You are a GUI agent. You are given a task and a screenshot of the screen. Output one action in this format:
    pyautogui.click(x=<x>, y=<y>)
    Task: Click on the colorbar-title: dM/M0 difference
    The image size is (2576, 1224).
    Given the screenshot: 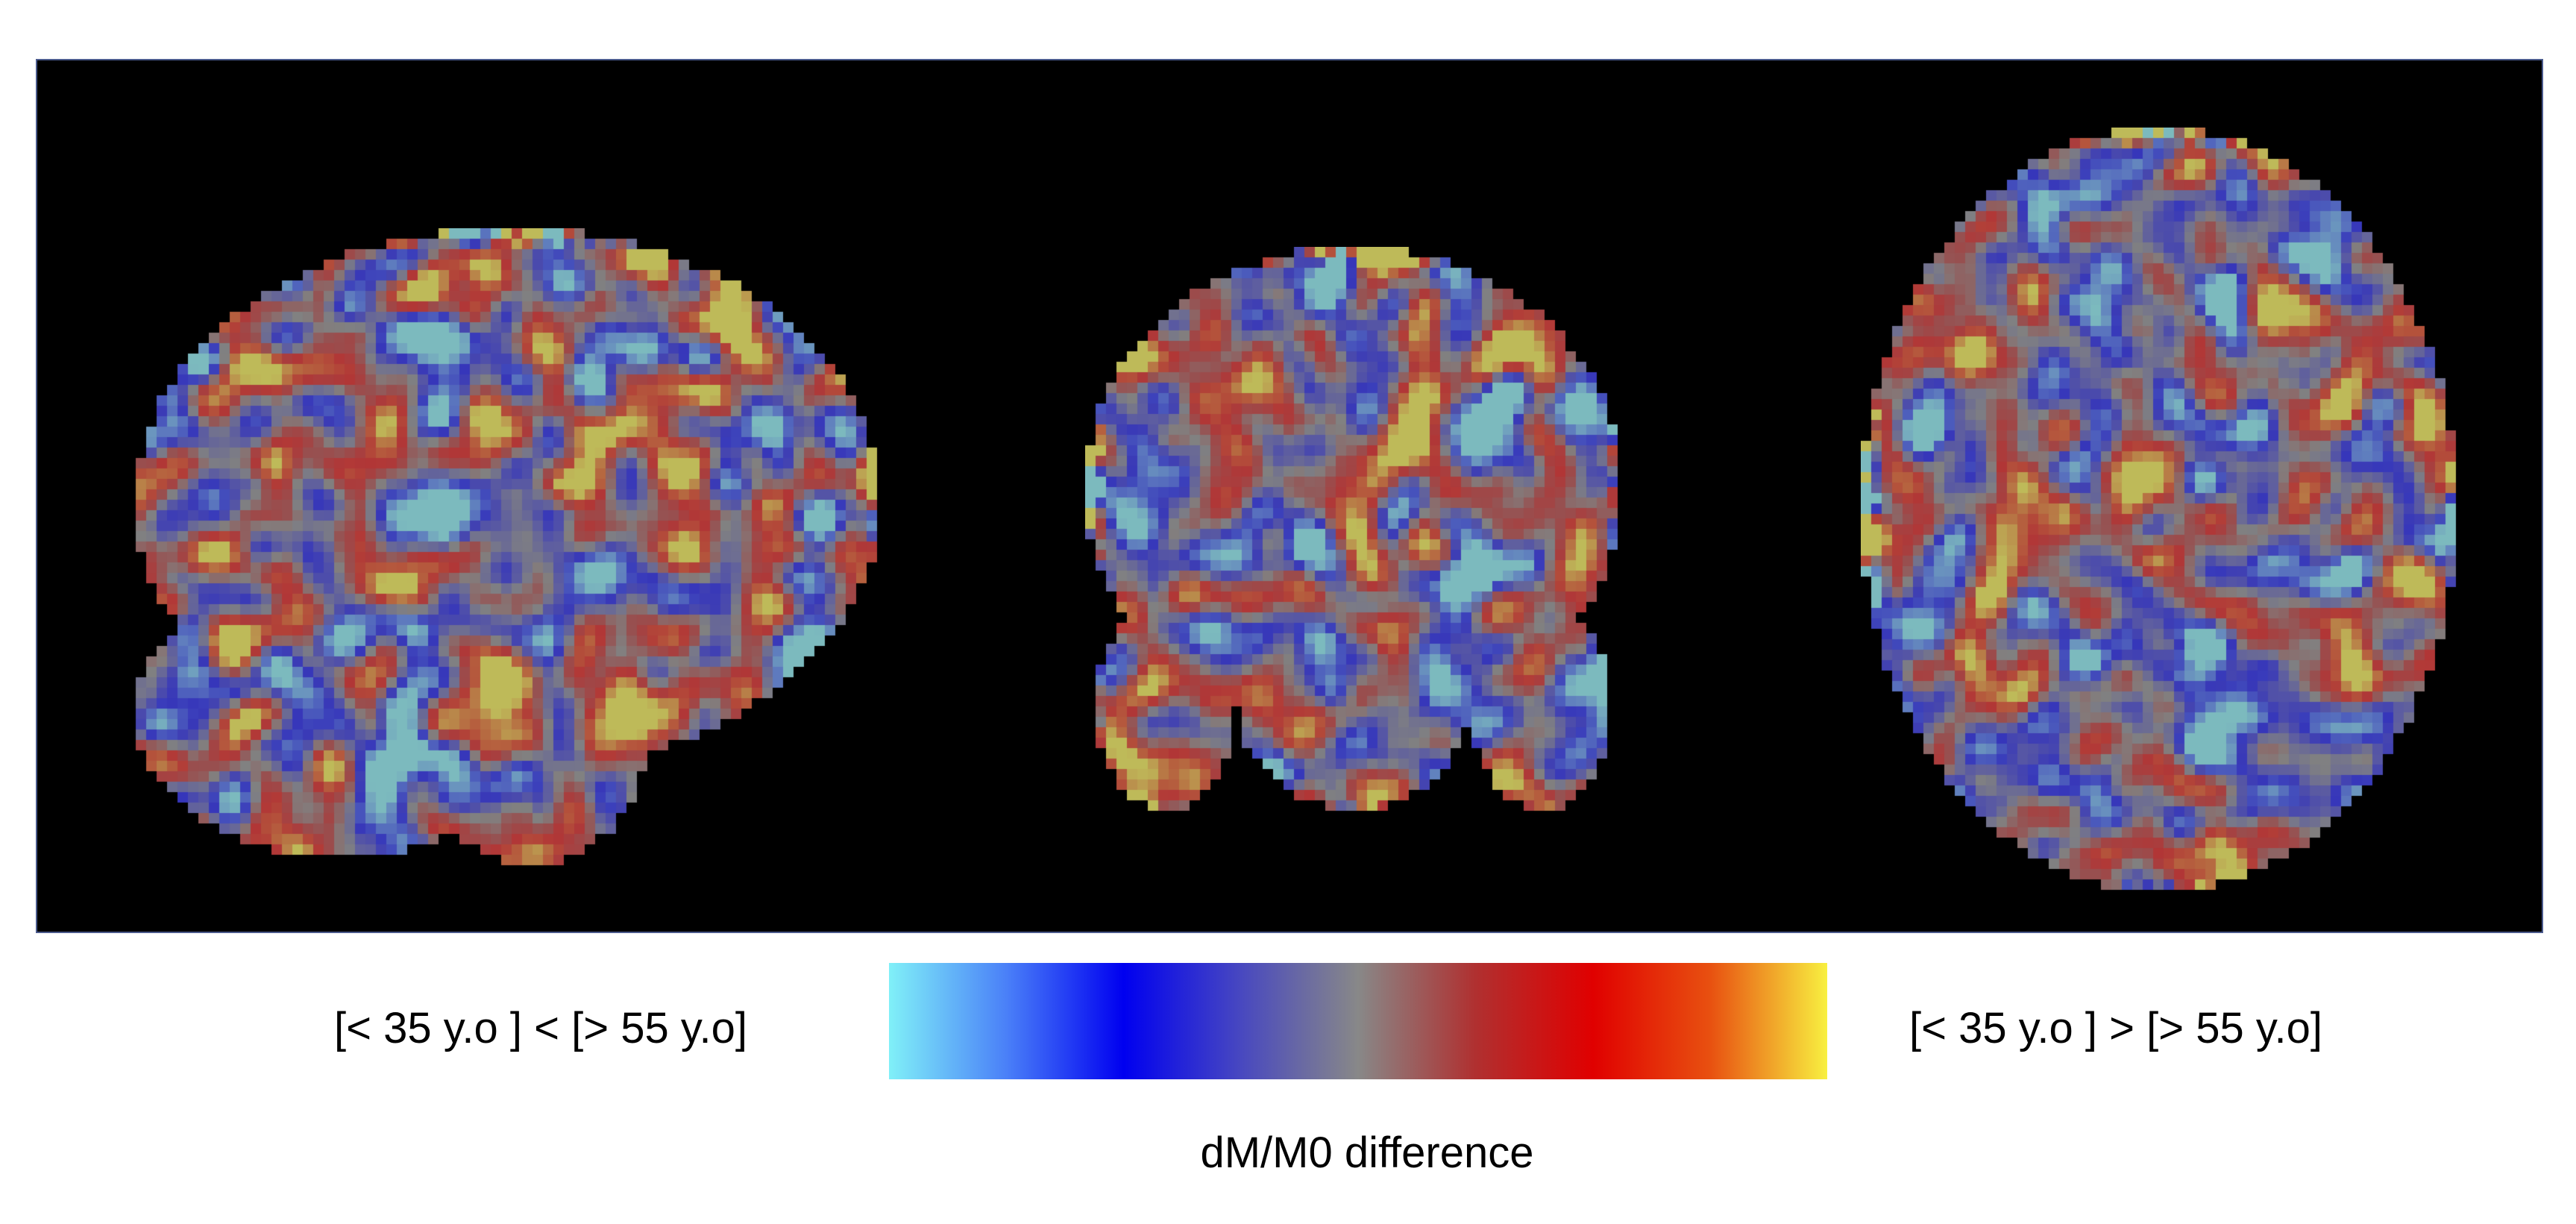 What is the action you would take?
    pyautogui.click(x=1367, y=1153)
    